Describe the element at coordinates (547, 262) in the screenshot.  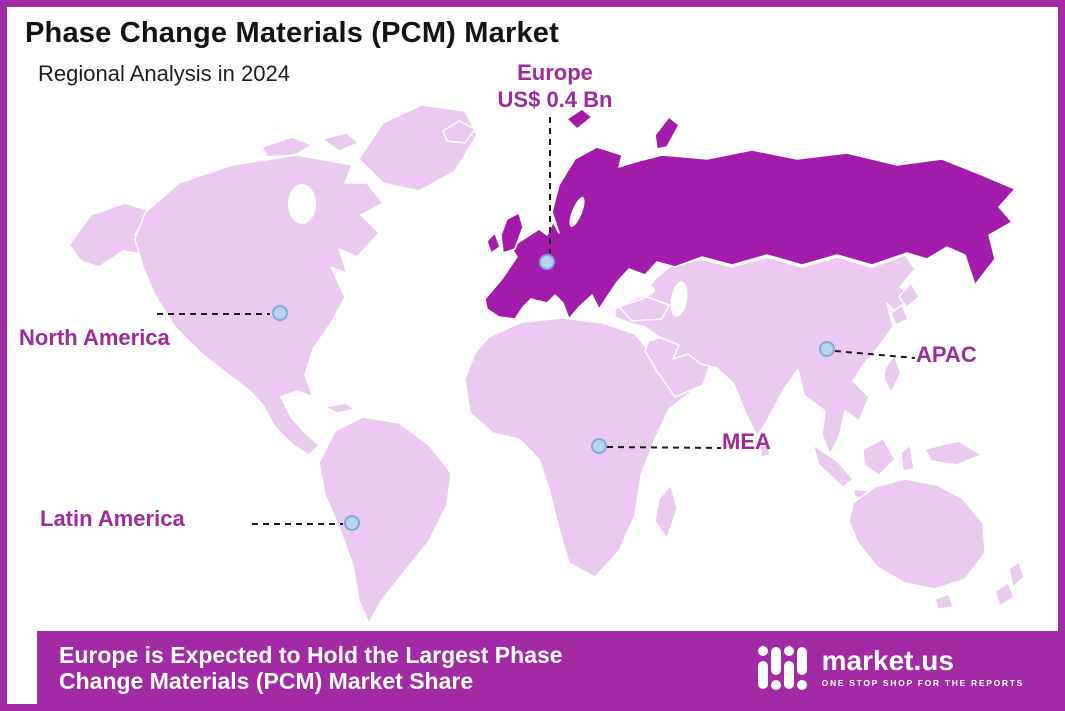
I see `marker-europe` at that location.